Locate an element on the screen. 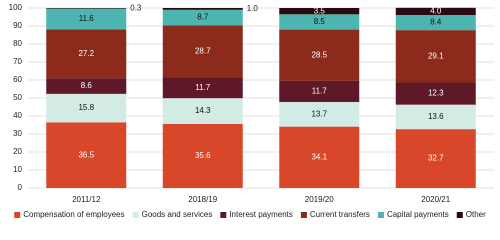 The height and width of the screenshot is (240, 500). data-label: 36.5 is located at coordinates (86, 154).